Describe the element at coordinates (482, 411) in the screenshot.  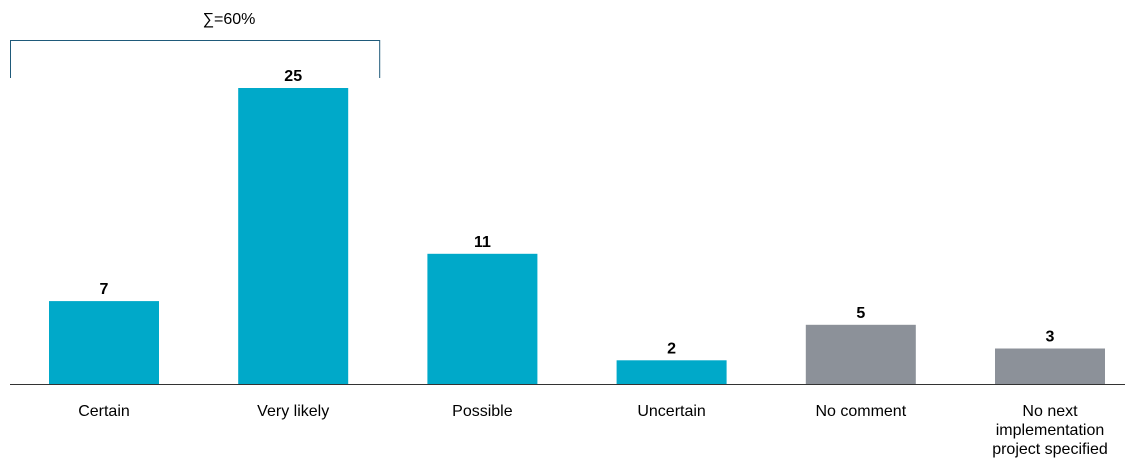
I see `category-label: Possible` at that location.